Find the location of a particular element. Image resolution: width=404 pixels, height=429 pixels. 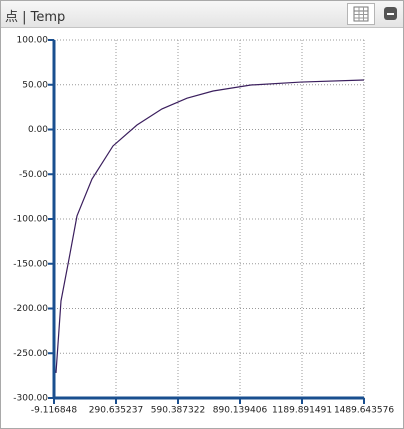

x-tick-label: 1489.643576 is located at coordinates (364, 411).